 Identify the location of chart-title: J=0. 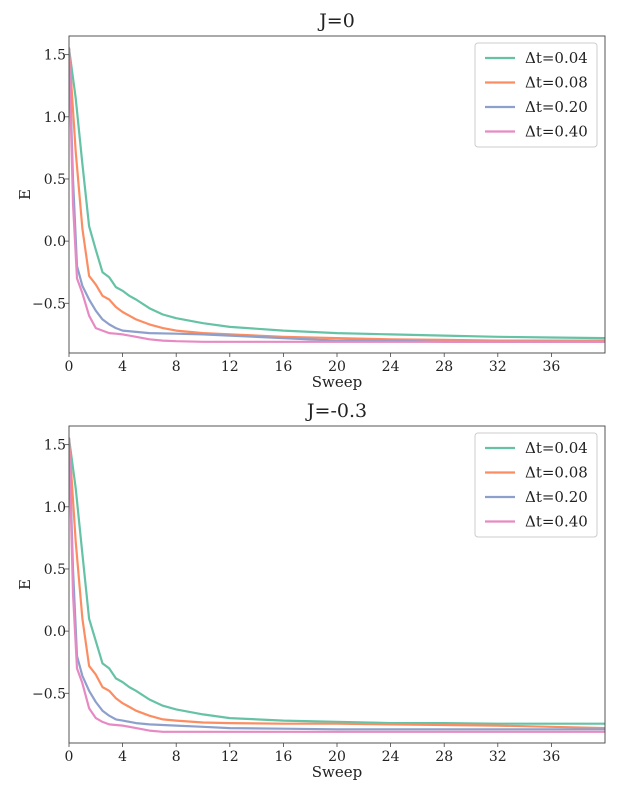
(336, 21).